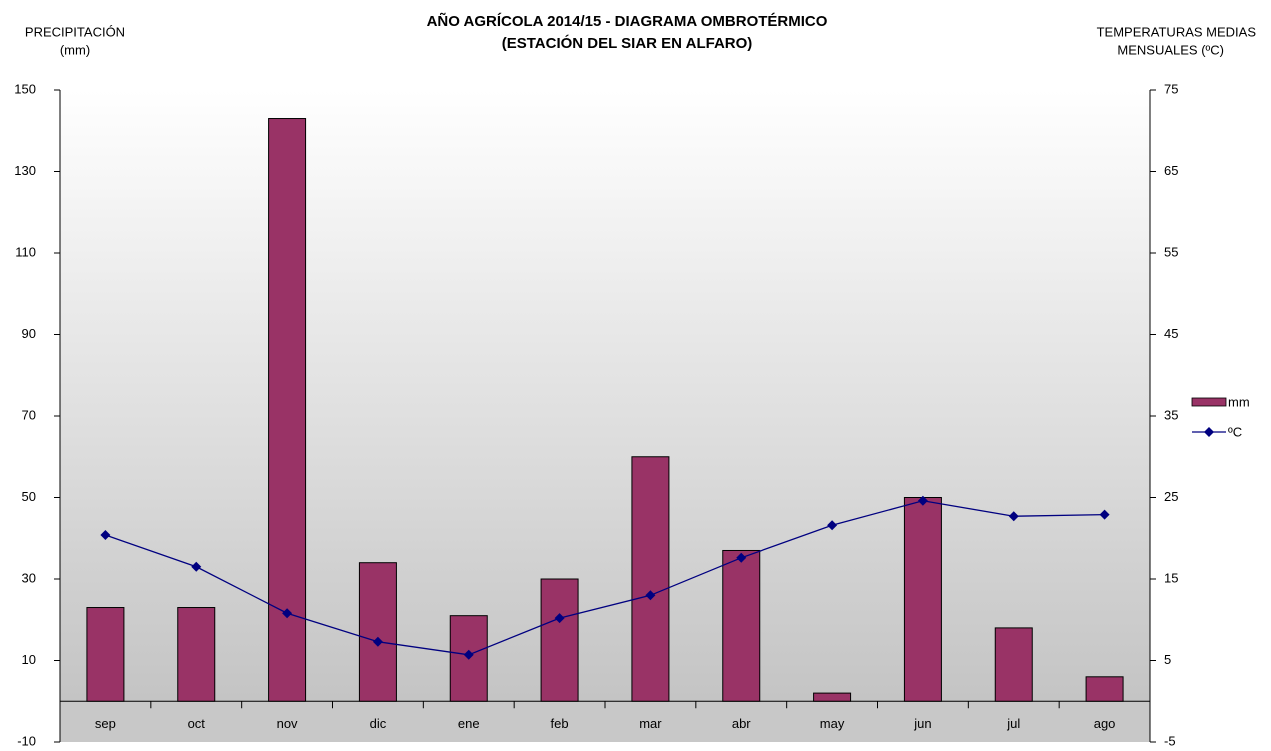  What do you see at coordinates (1171, 251) in the screenshot?
I see `y2-tick-label: 55` at bounding box center [1171, 251].